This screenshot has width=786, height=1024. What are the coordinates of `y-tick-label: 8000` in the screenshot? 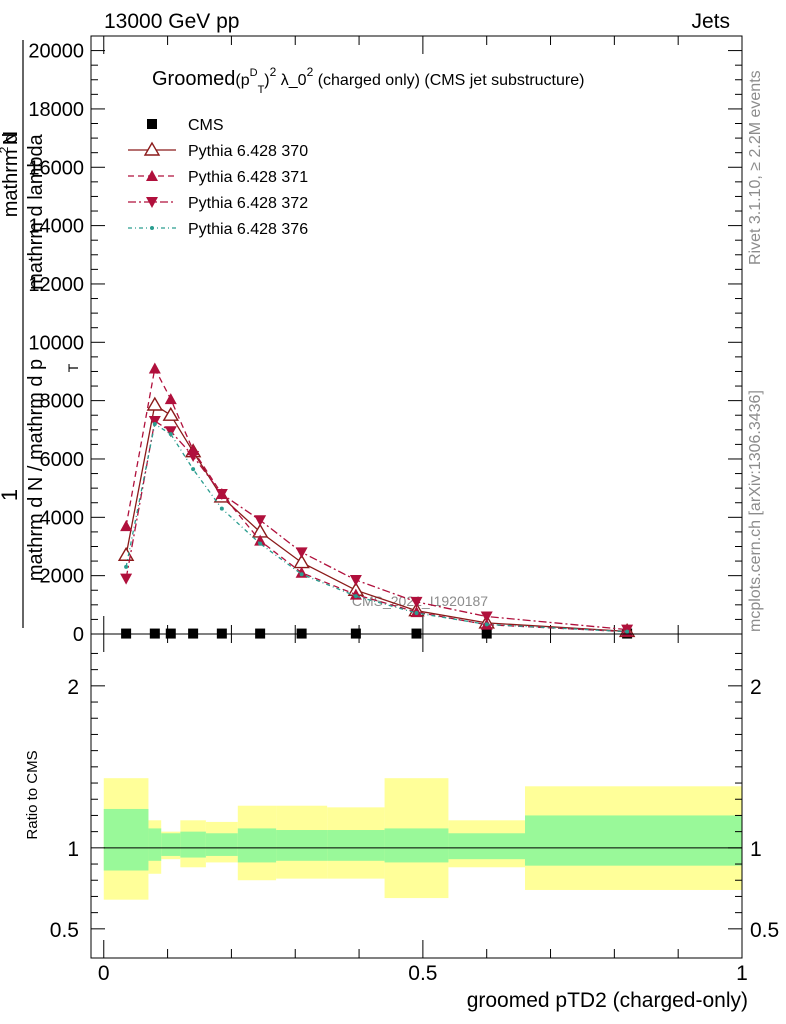 It's located at (62, 402).